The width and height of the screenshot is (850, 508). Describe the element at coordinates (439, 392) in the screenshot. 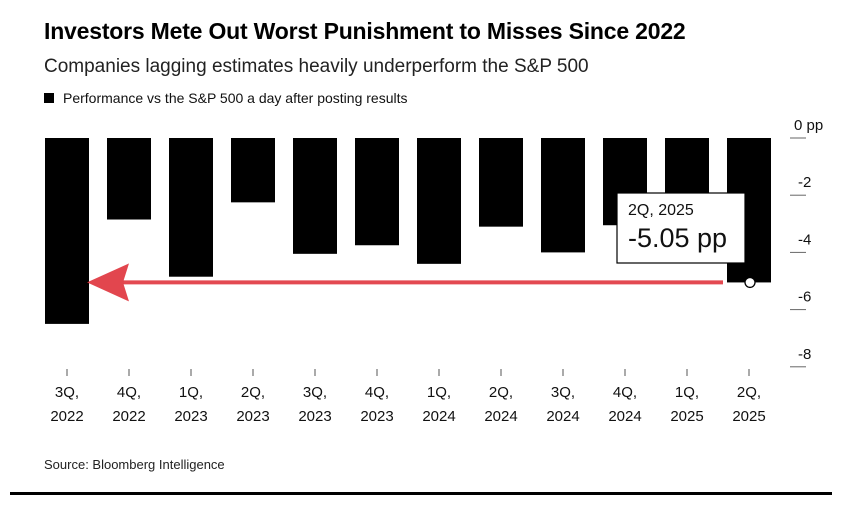

I see `x-tick-label-6: 1Q,` at that location.